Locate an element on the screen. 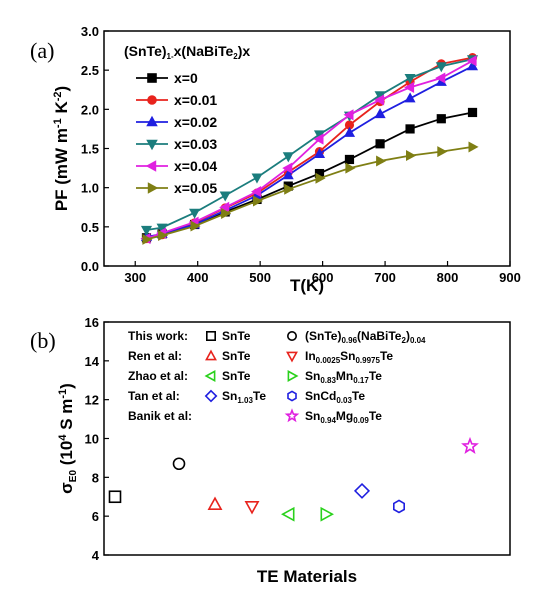  legend-author: Banik et al: is located at coordinates (160, 416).